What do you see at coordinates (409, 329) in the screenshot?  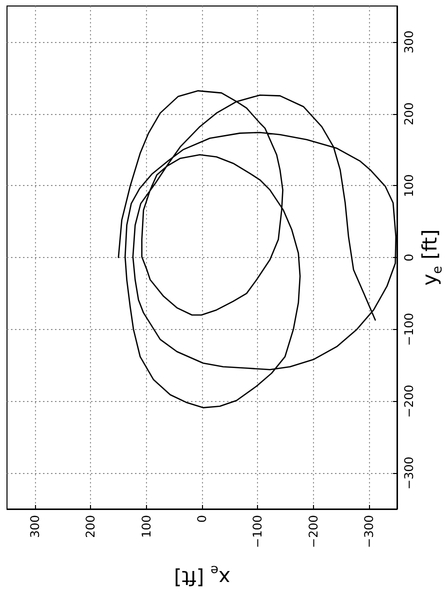 I see `y-tick-label: −100` at bounding box center [409, 329].